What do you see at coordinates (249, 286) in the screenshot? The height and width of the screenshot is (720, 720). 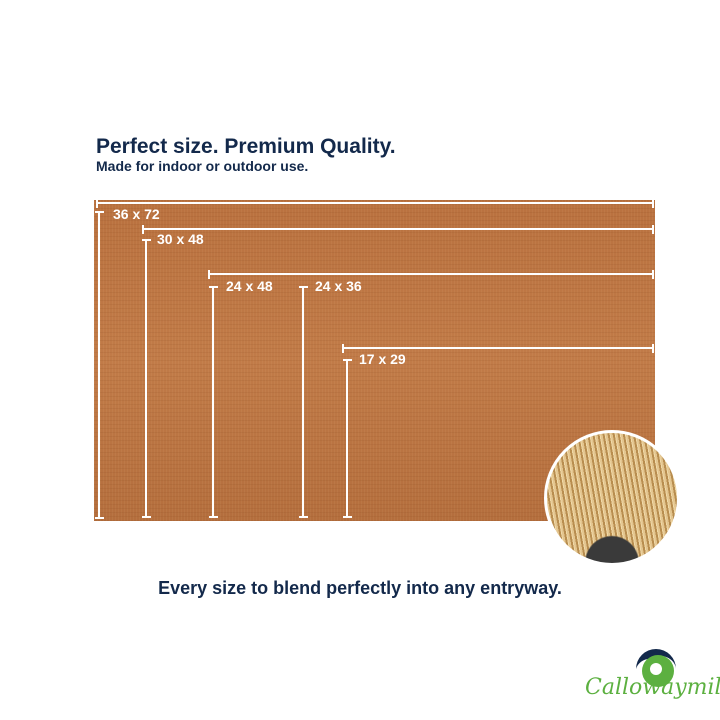 I see `size-label-24x48: 24 x 48` at bounding box center [249, 286].